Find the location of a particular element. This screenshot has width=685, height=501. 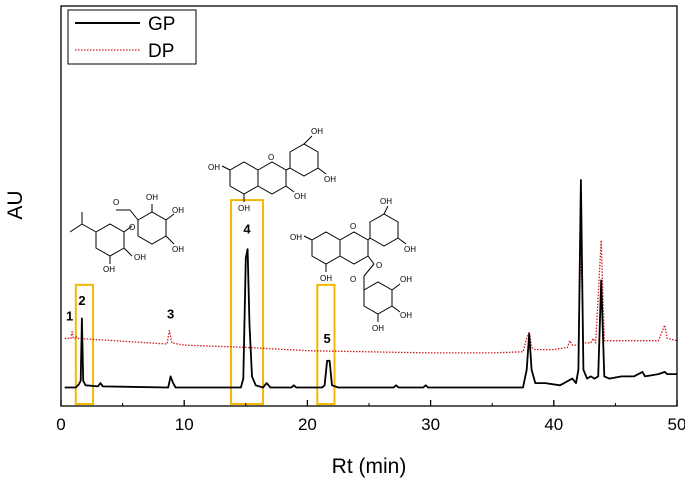

x-tick-label: 30 is located at coordinates (430, 424).